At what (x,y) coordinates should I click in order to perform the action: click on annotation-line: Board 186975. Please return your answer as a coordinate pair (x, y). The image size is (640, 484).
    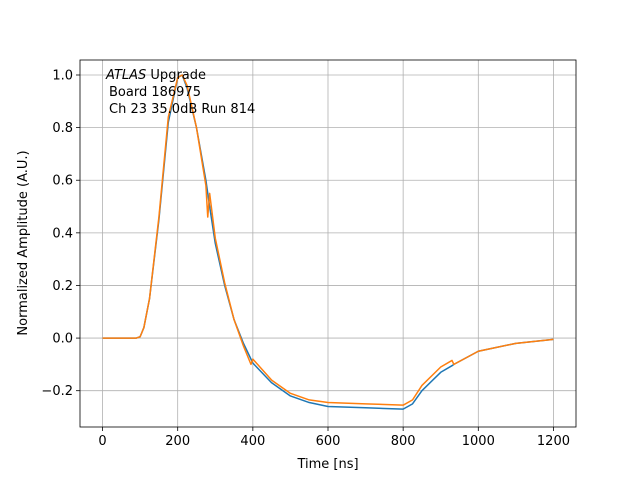
    Looking at the image, I should click on (155, 92).